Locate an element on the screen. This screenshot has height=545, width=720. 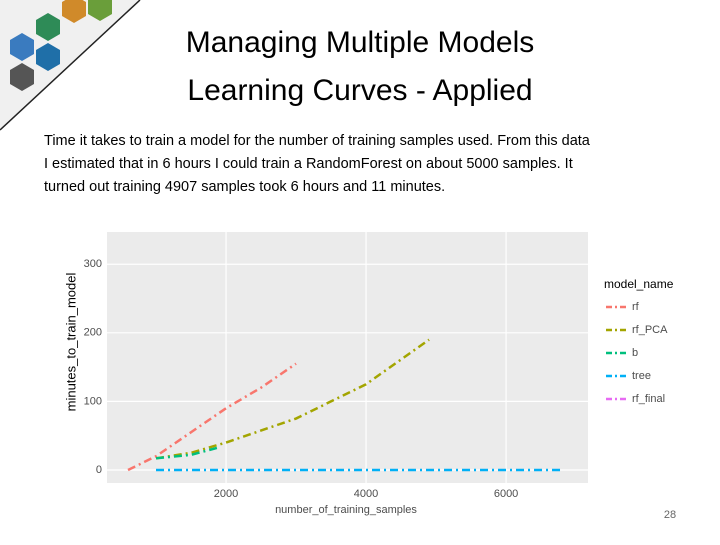
y-tick-label: 300 is located at coordinates (93, 264).